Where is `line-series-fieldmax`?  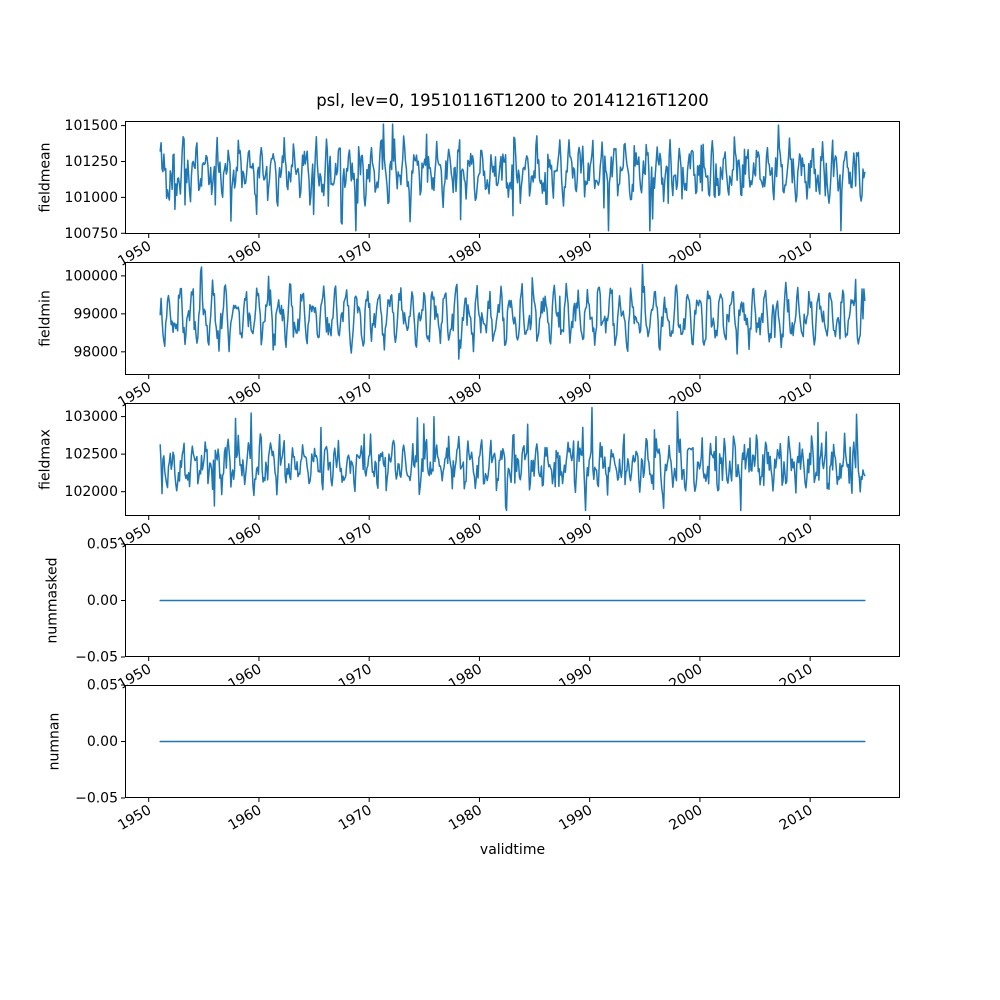 line-series-fieldmax is located at coordinates (512, 459).